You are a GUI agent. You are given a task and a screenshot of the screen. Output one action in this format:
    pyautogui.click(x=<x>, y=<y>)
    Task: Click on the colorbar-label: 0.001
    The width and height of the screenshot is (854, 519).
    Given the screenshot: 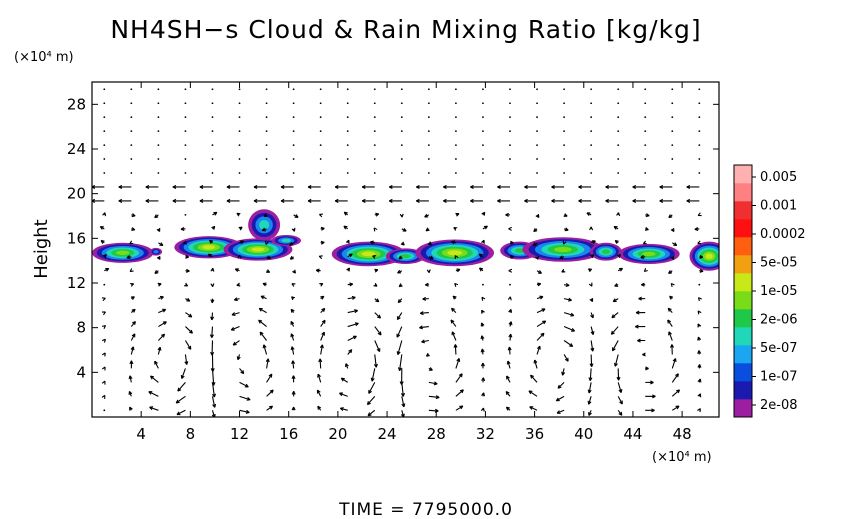 What is the action you would take?
    pyautogui.click(x=778, y=206)
    